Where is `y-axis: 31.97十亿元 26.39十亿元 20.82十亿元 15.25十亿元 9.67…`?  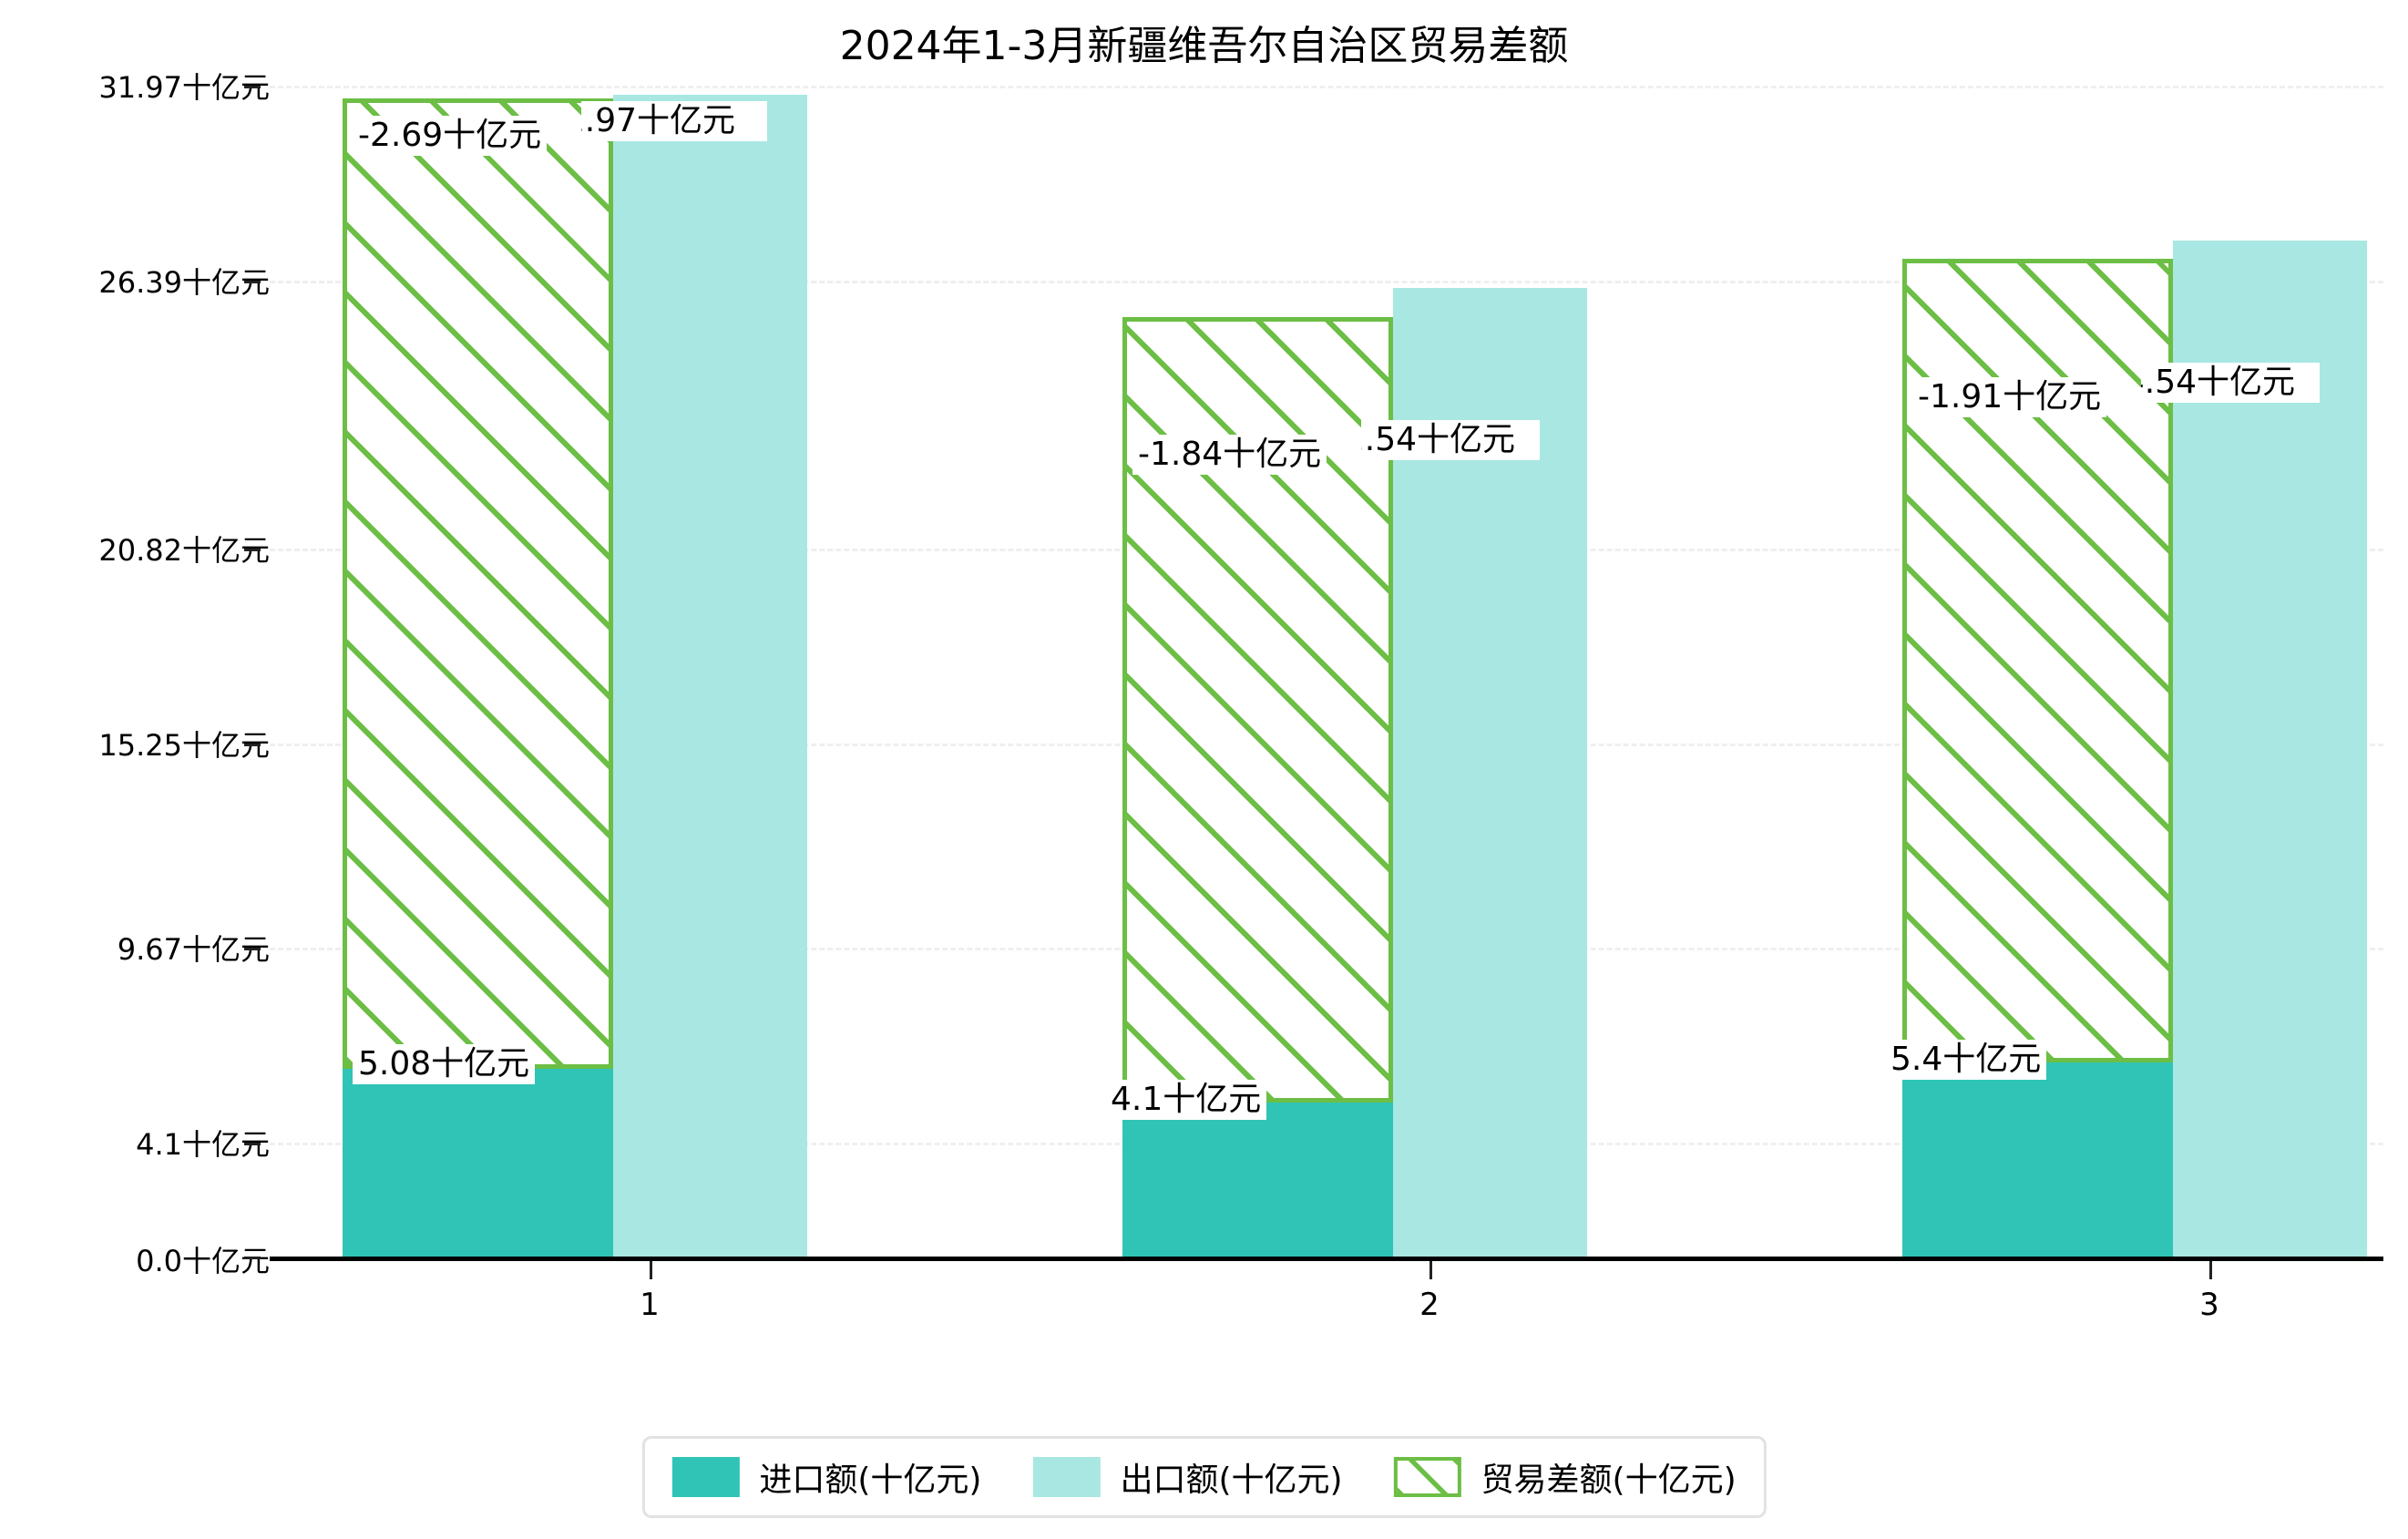
y-axis: 31.97十亿元 26.39十亿元 20.82十亿元 15.25十亿元 9.67… is located at coordinates (135, 770).